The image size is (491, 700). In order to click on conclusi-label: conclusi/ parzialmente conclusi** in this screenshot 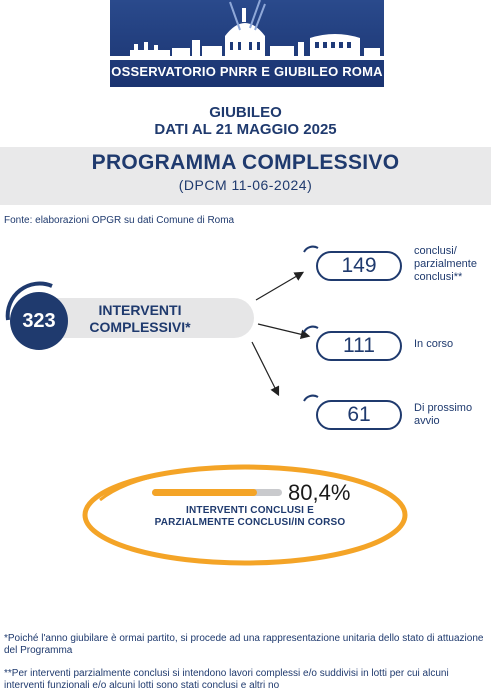, I will do `click(445, 264)`.